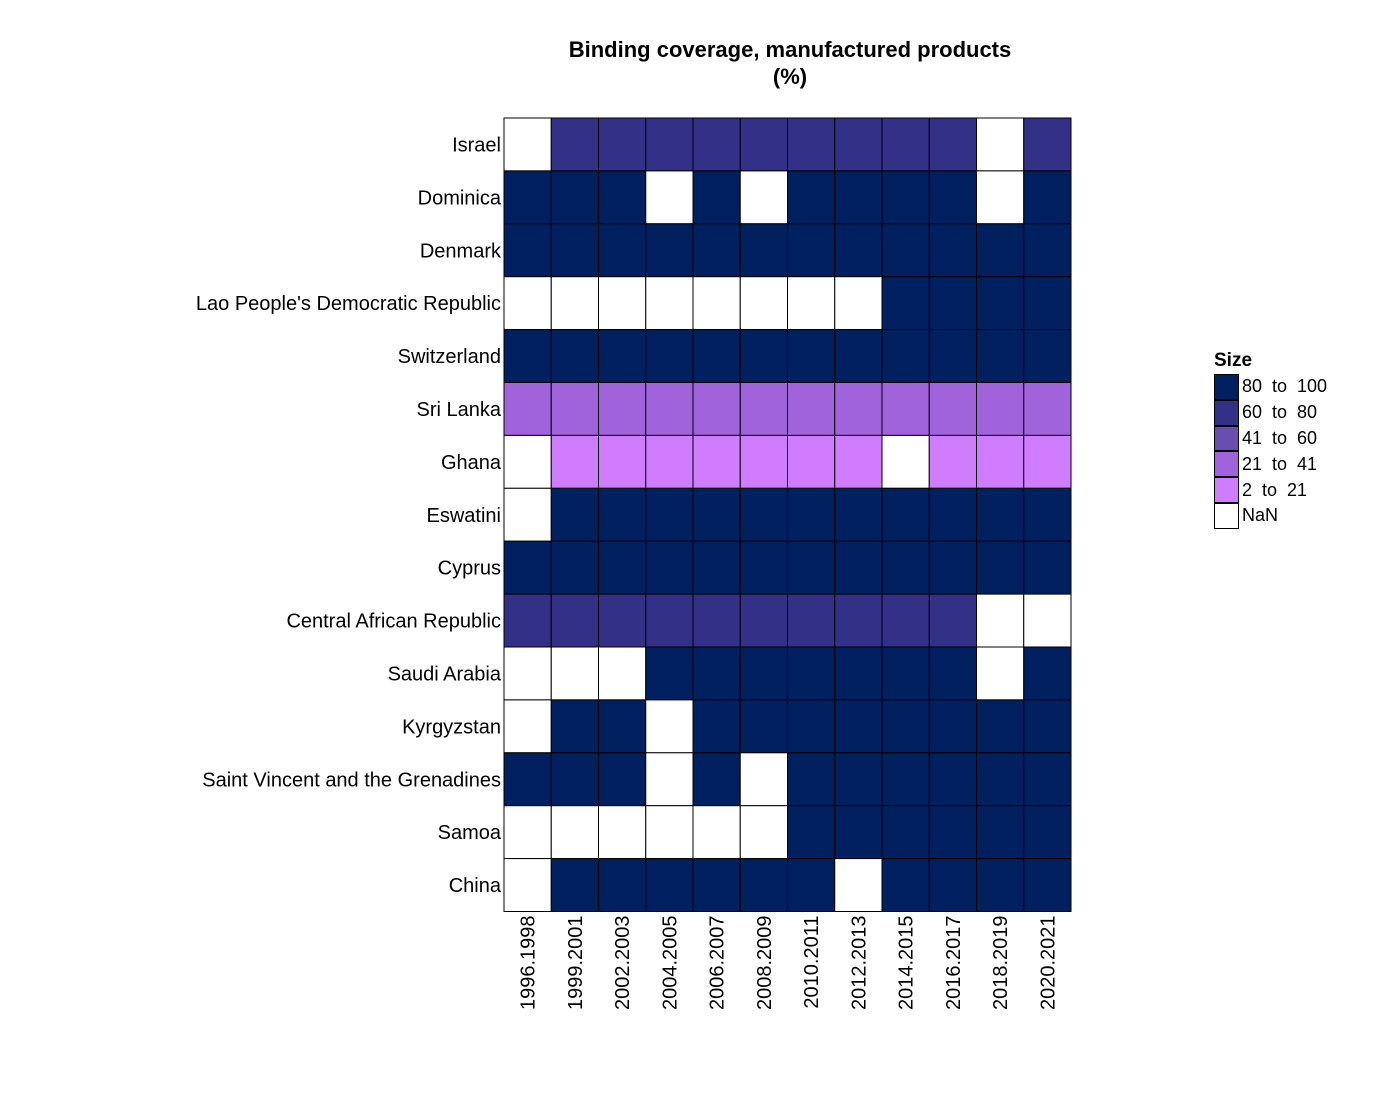  I want to click on legend-item: NaN, so click(1270, 515).